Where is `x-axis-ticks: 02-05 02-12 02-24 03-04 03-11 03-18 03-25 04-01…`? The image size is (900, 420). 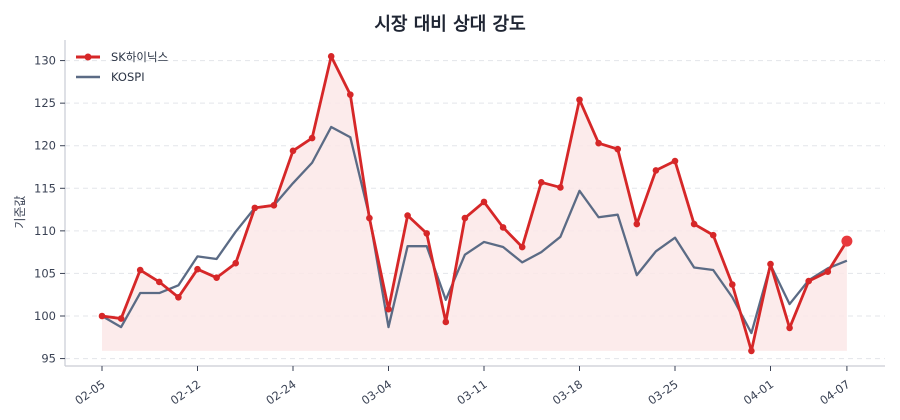 x-axis-ticks: 02-05 02-12 02-24 03-04 03-11 03-18 03-25 04-01… is located at coordinates (462, 387).